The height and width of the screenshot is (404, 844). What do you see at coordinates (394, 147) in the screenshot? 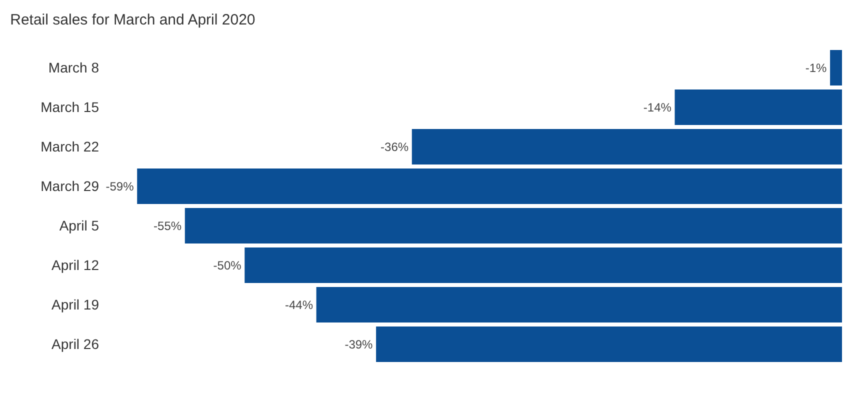
I see `data-label: -36%` at bounding box center [394, 147].